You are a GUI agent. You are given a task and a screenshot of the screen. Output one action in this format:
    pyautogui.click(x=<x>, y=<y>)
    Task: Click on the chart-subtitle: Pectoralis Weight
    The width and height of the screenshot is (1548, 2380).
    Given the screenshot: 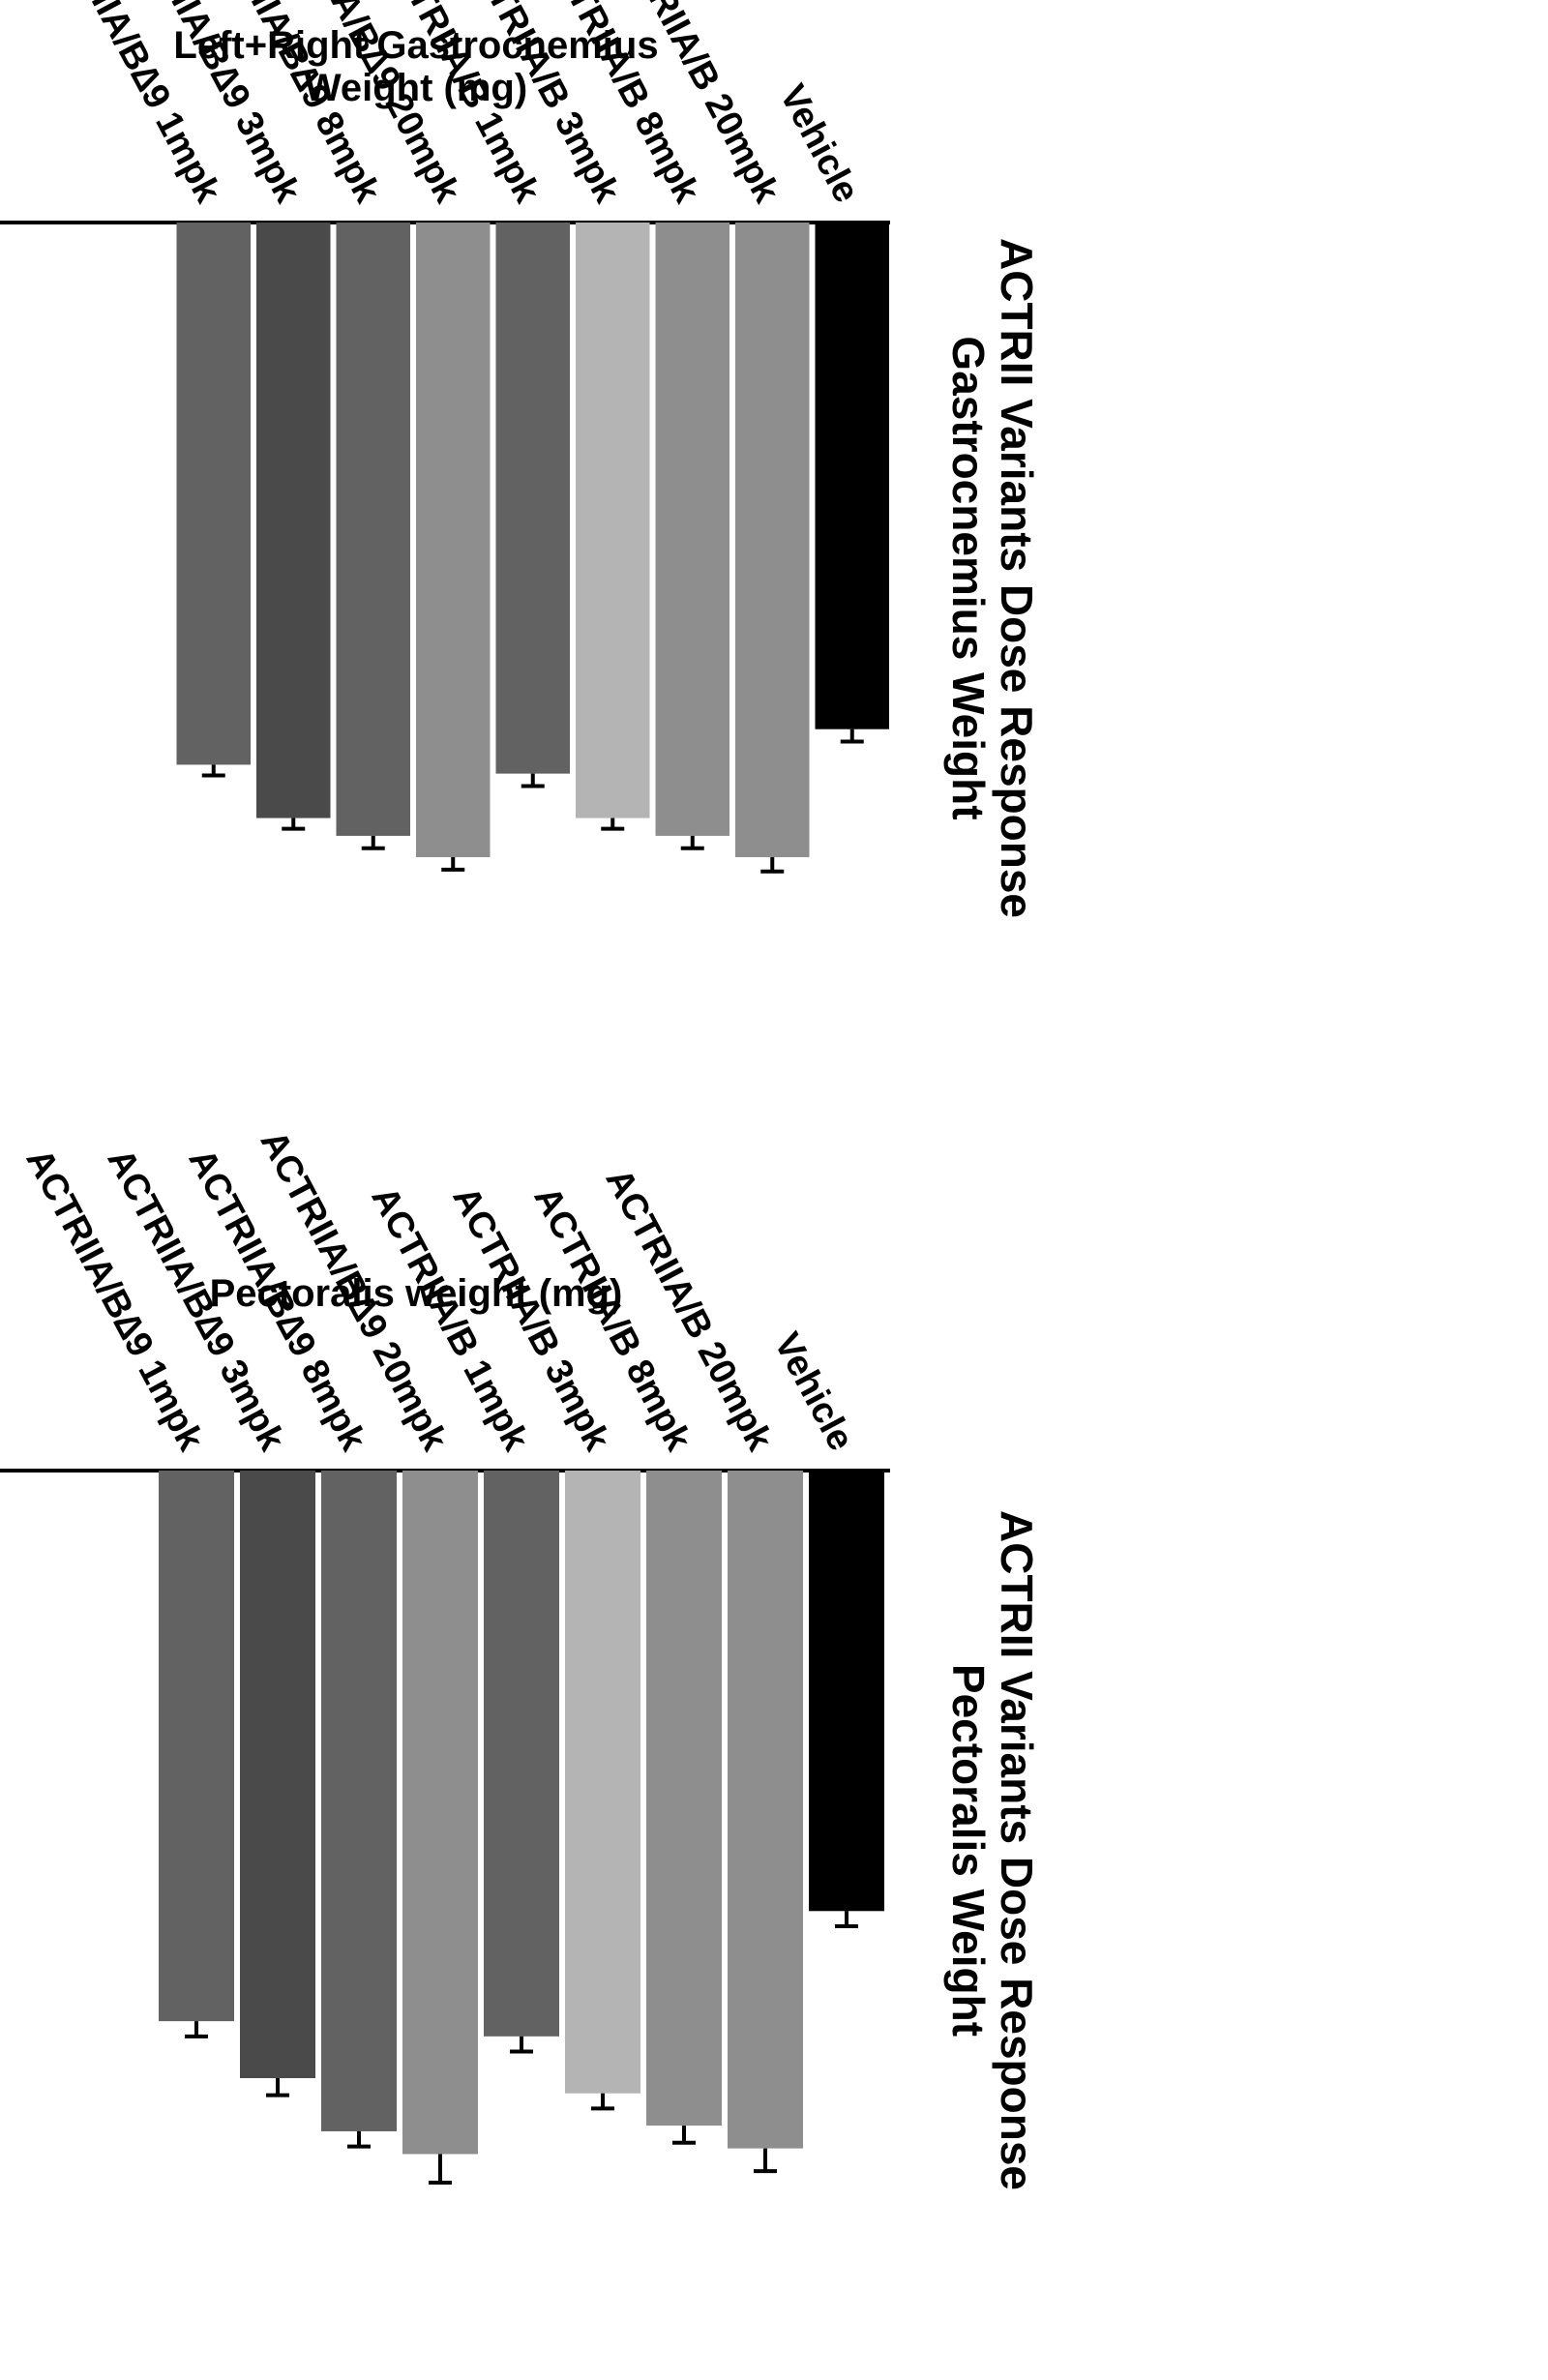 What is the action you would take?
    pyautogui.click(x=968, y=1851)
    